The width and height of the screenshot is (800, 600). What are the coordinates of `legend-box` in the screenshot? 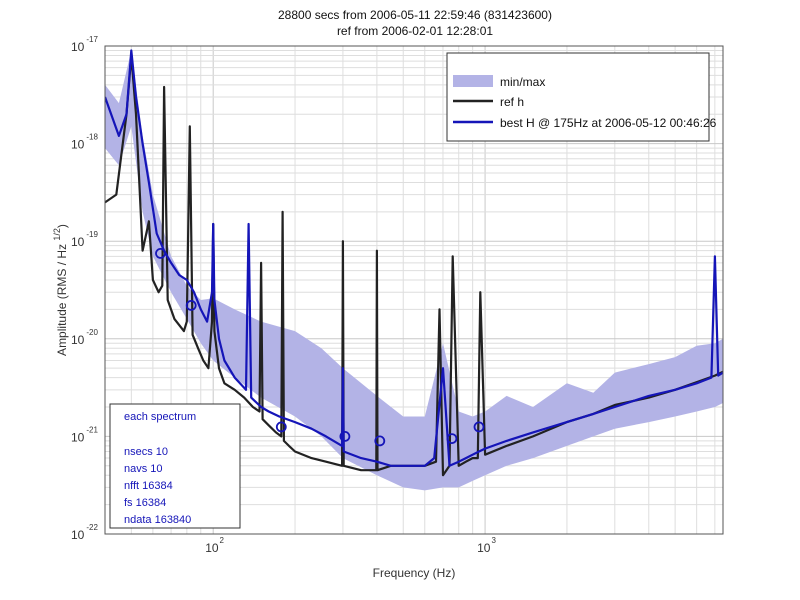 It's located at (578, 97).